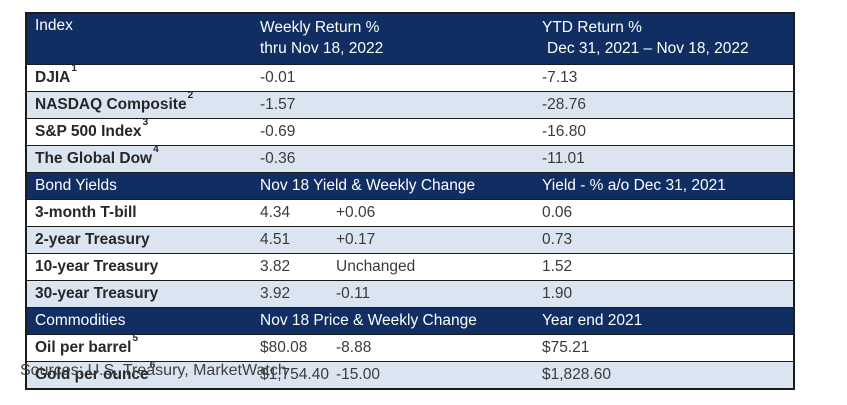 This screenshot has width=847, height=405. I want to click on row-label: 30-year Treasury, so click(97, 293).